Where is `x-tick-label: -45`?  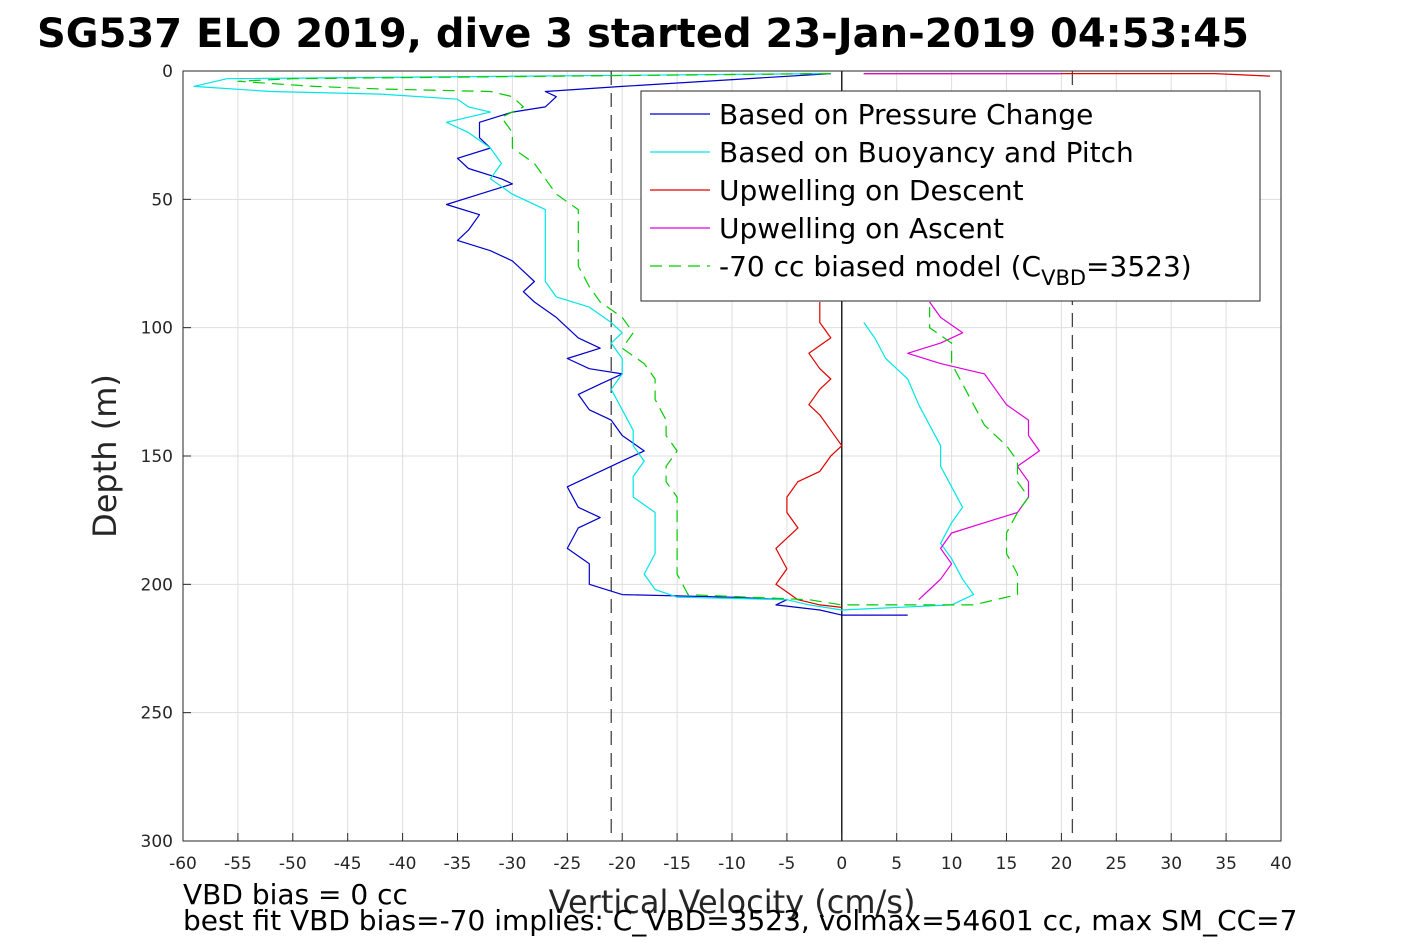 x-tick-label: -45 is located at coordinates (348, 864).